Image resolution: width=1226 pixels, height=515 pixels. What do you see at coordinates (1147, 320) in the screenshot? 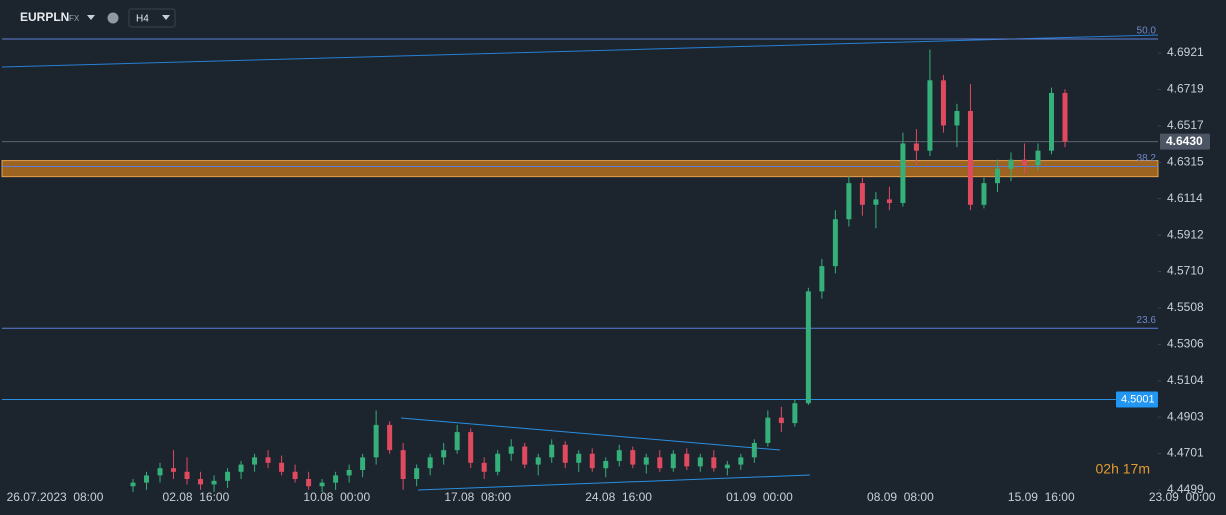
I see `fib-label: 23.6` at bounding box center [1147, 320].